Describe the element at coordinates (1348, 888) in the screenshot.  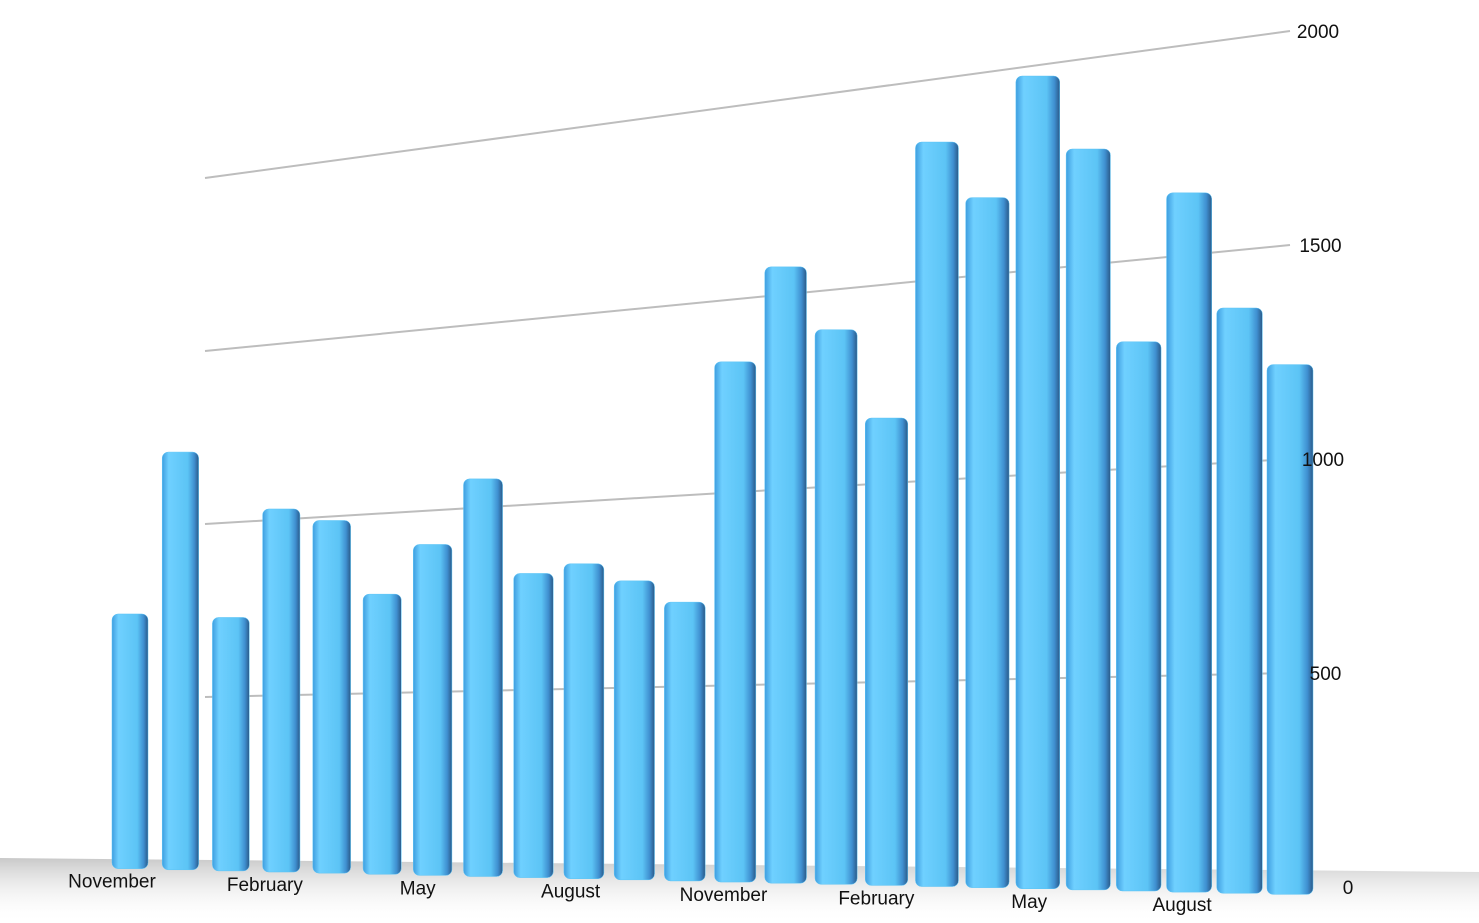
I see `y-tick-label: 0` at that location.